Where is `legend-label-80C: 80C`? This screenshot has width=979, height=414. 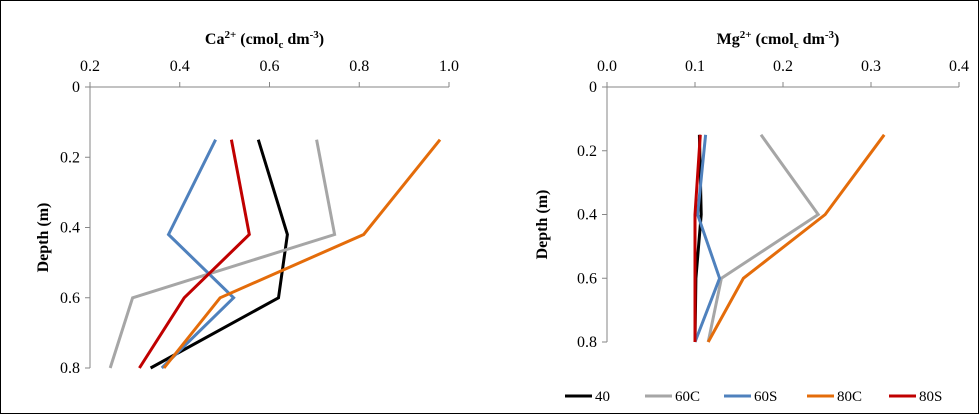
legend-label-80C: 80C is located at coordinates (849, 397).